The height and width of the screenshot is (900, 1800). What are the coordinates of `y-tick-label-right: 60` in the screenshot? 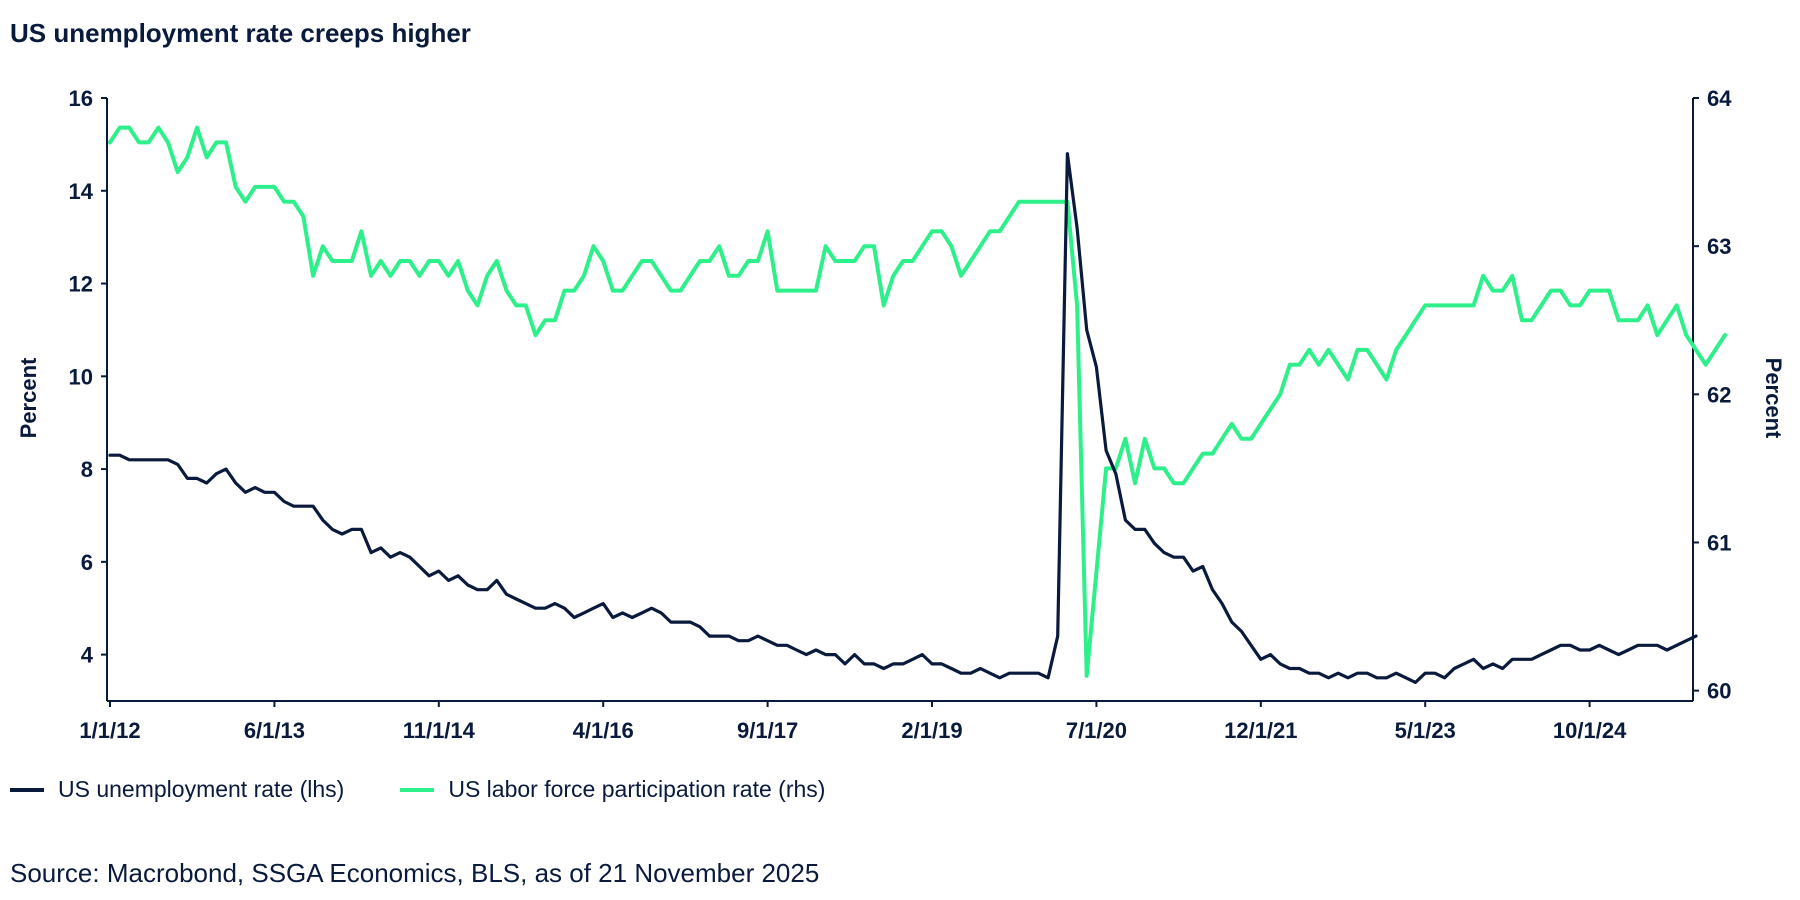 It's located at (1719, 691).